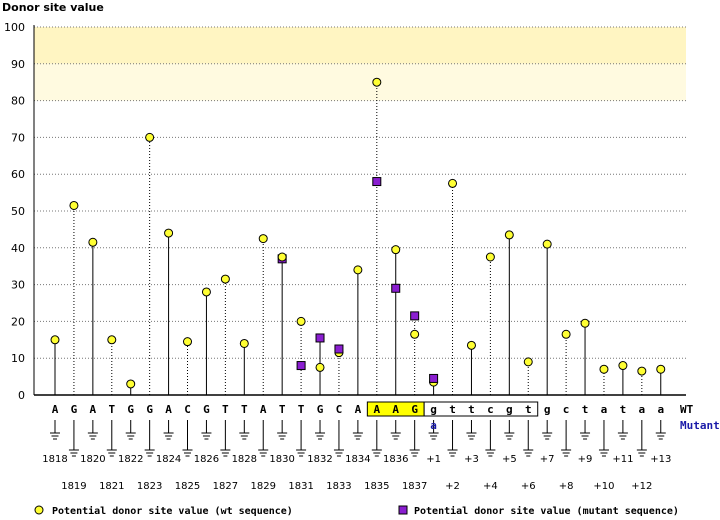  I want to click on position-label-+10: +10, so click(603, 486).